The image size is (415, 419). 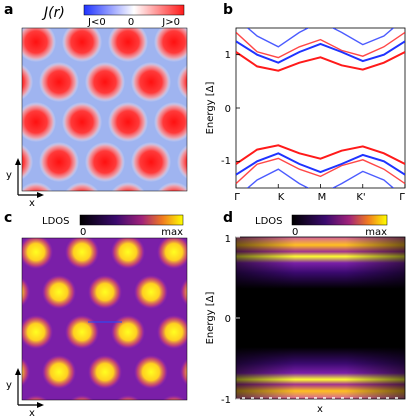 I want to click on panel-d-colorbar, so click(x=339, y=220).